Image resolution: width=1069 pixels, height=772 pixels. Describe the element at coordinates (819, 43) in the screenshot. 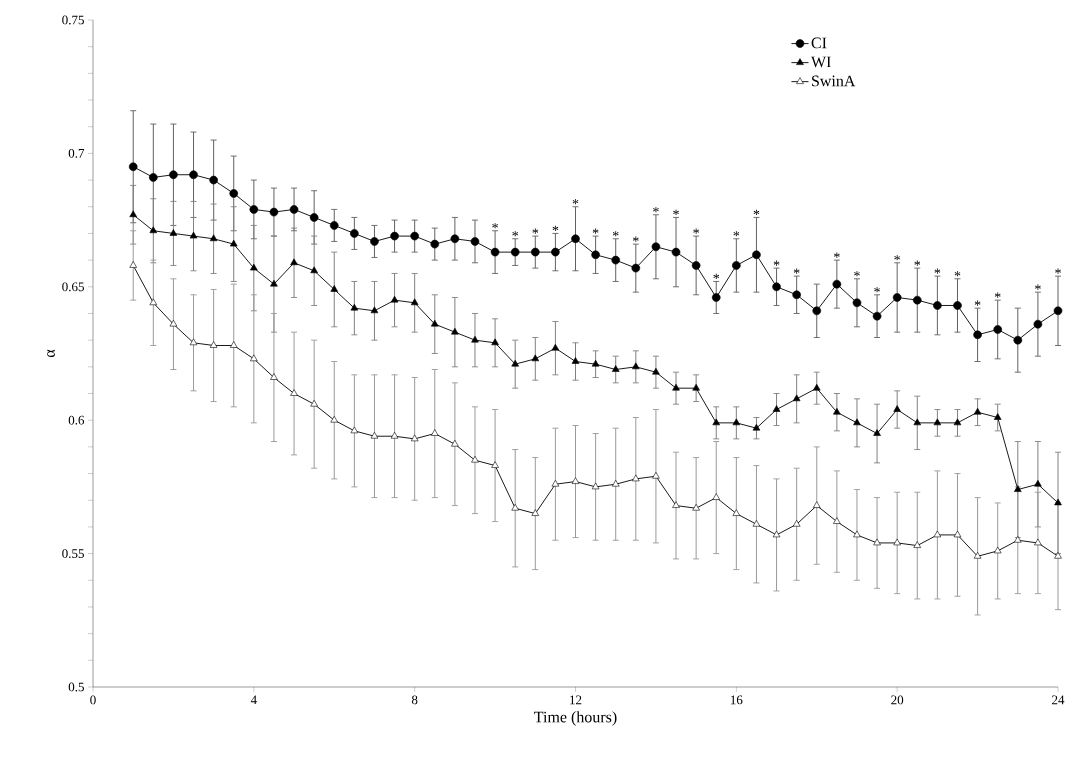

I see `legend-label: CI` at that location.